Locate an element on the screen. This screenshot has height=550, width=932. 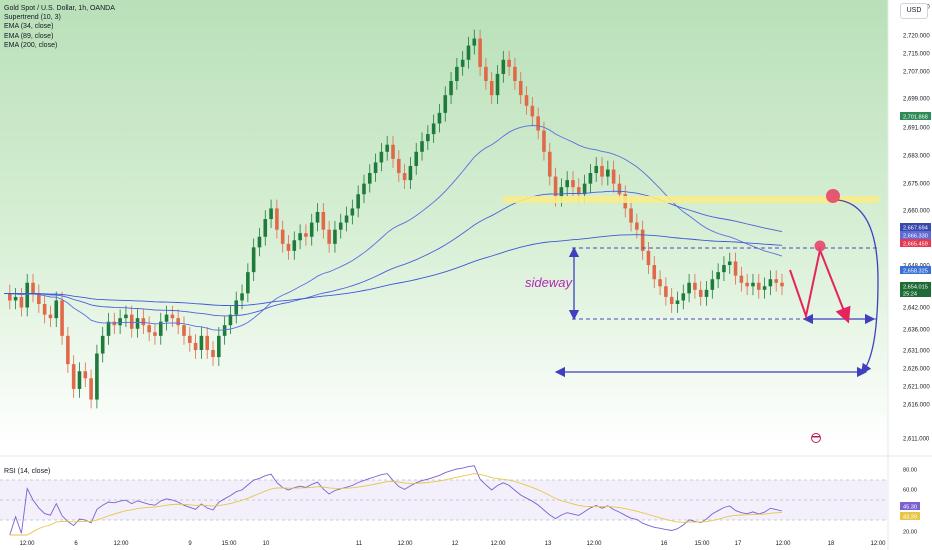
price-tick-label: 2,699.000 is located at coordinates (916, 100).